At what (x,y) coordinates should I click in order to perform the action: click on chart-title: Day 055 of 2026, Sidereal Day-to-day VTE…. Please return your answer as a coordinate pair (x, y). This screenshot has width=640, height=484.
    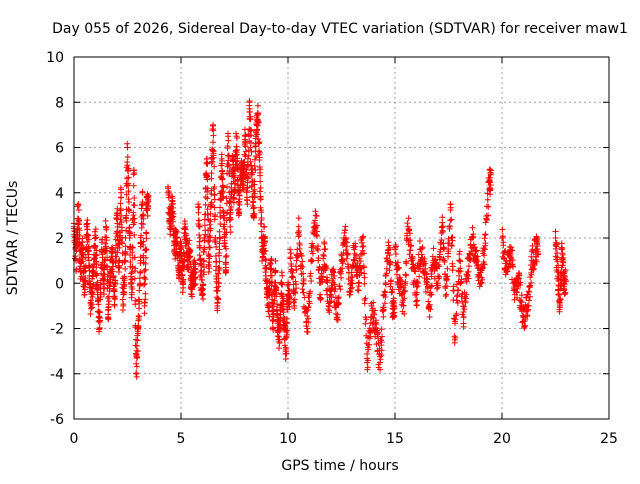
    Looking at the image, I should click on (340, 29).